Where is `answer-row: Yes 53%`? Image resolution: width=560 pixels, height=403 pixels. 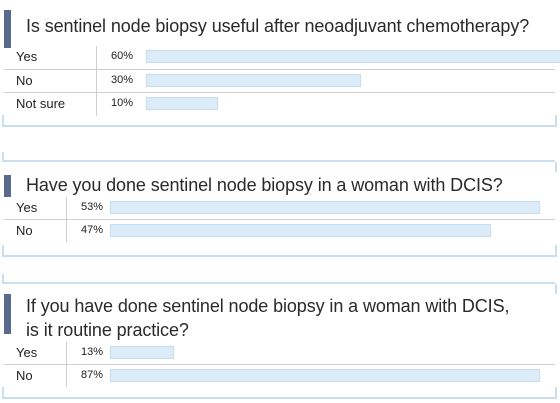 answer-row: Yes 53% is located at coordinates (279, 208).